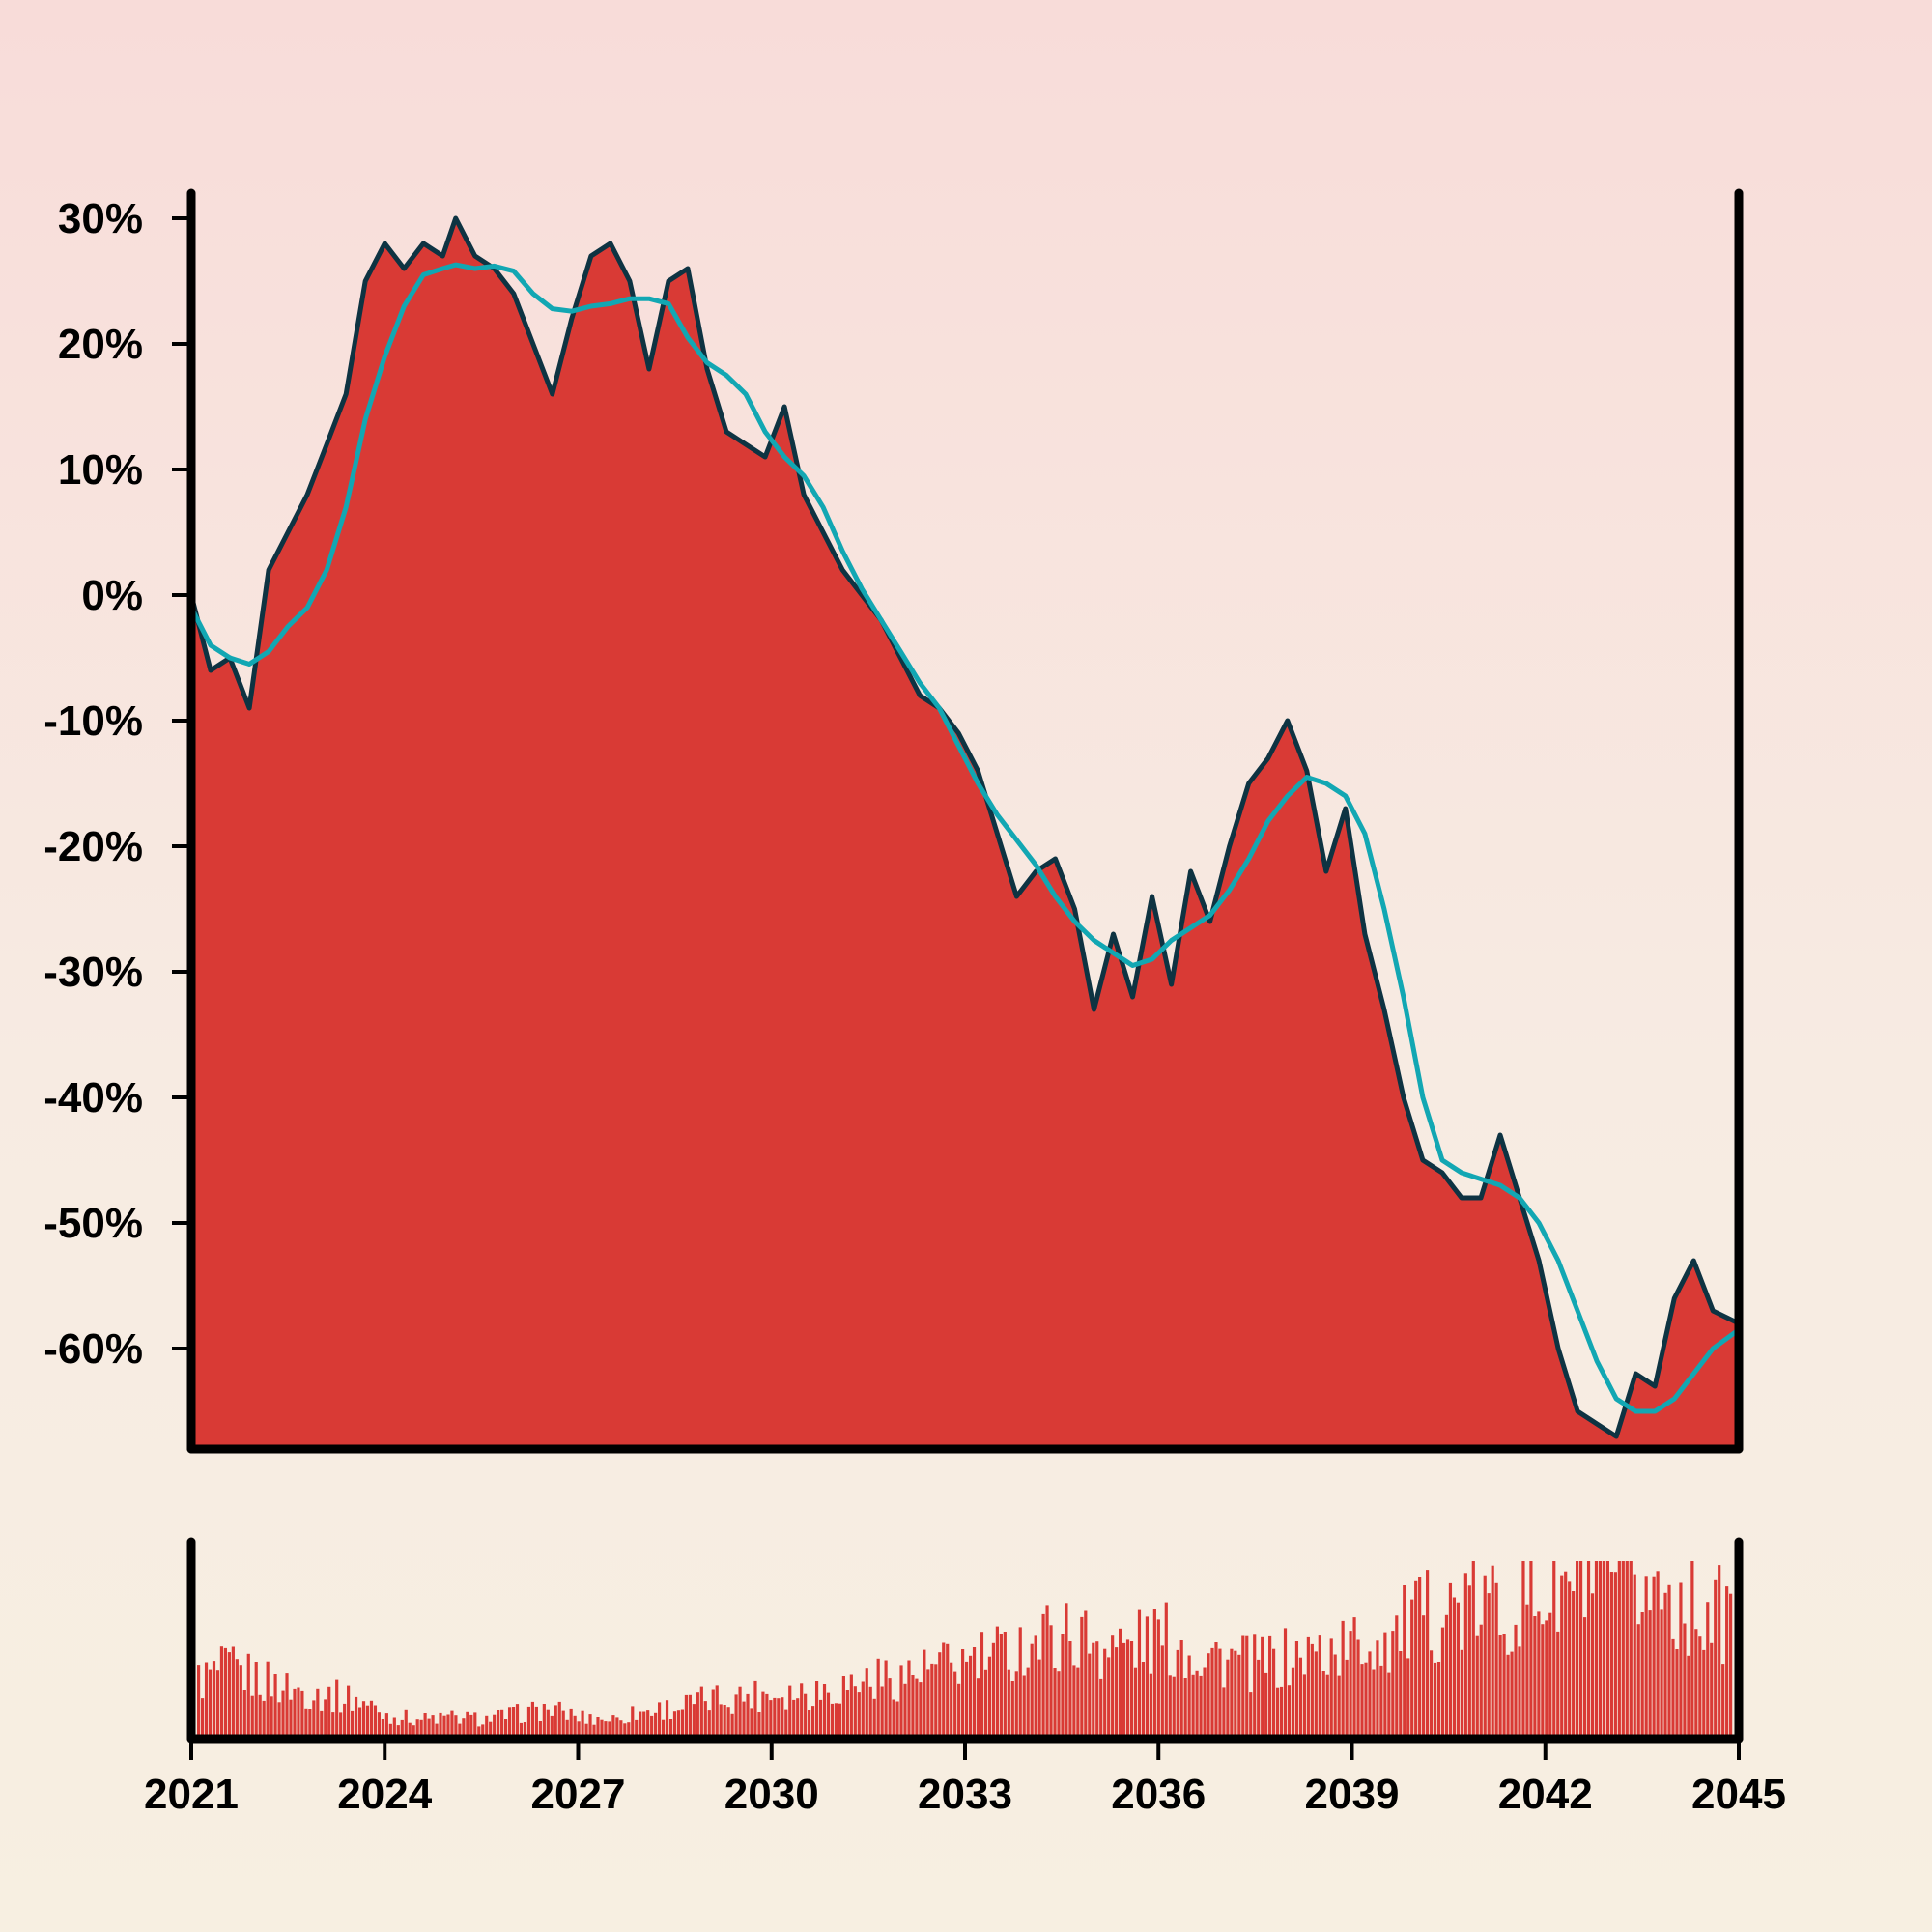 This screenshot has height=1932, width=1932. What do you see at coordinates (1545, 1794) in the screenshot?
I see `x-tick-label: 2042` at bounding box center [1545, 1794].